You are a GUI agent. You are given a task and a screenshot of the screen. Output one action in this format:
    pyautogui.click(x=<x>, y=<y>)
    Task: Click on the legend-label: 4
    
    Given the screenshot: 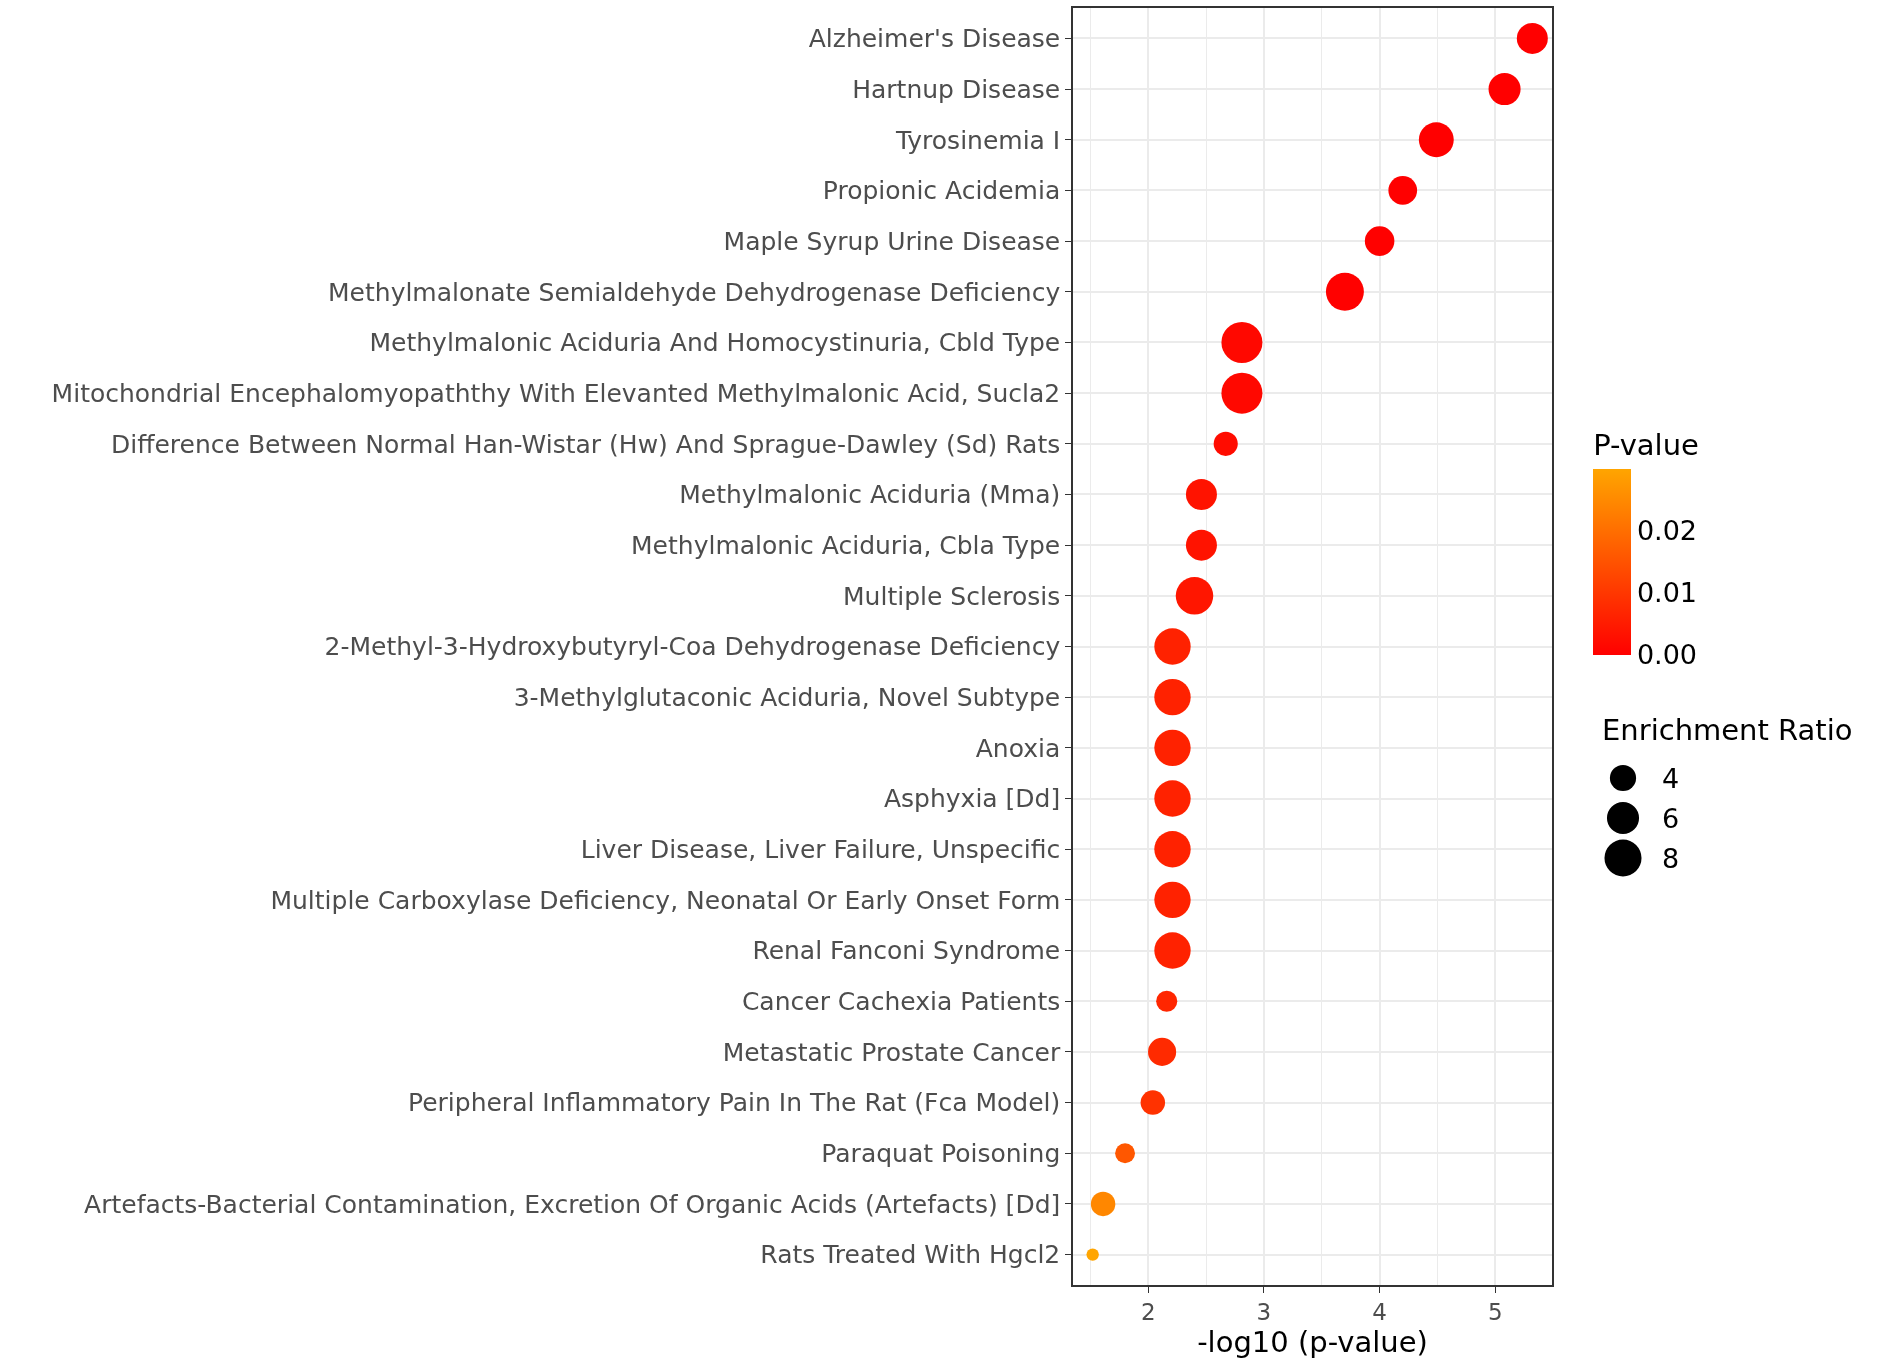 What is the action you would take?
    pyautogui.click(x=1671, y=778)
    